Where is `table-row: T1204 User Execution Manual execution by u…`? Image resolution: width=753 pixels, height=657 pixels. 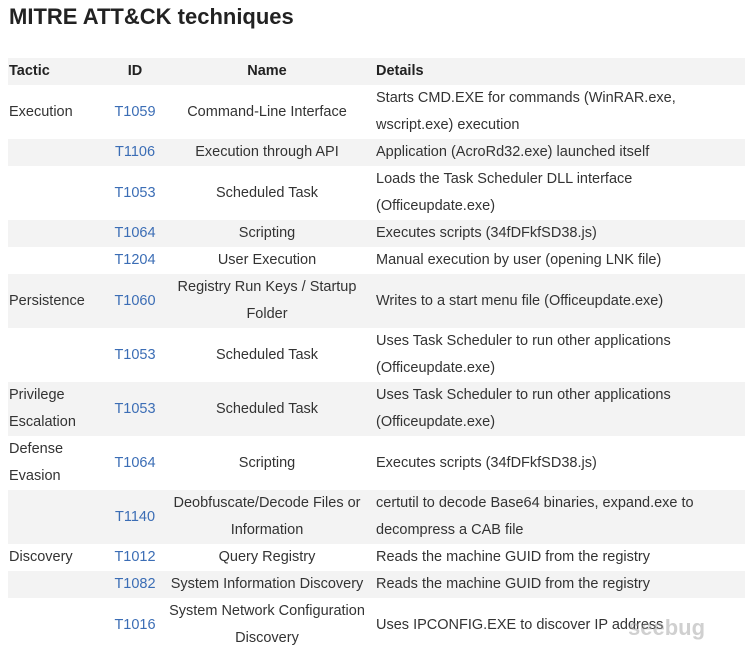 table-row: T1204 User Execution Manual execution by u… is located at coordinates (376, 260).